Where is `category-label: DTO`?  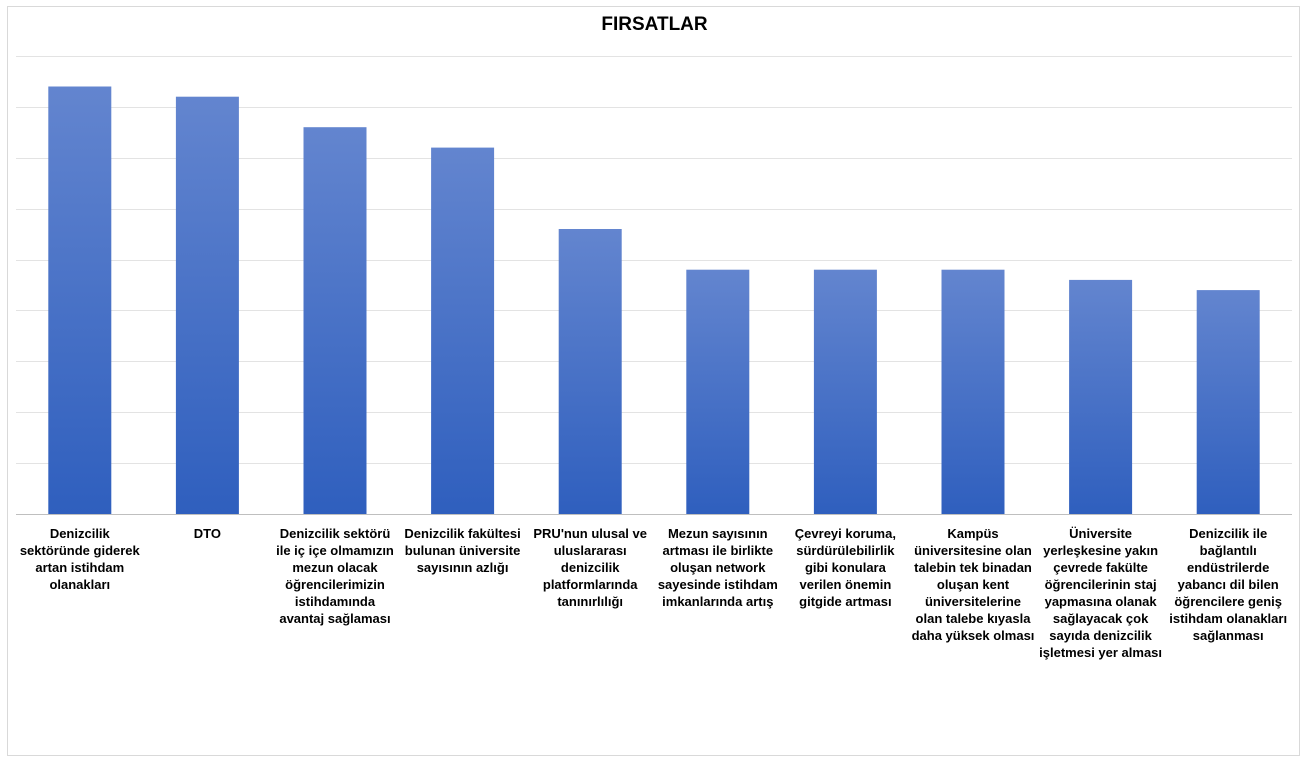
category-label: DTO is located at coordinates (207, 533).